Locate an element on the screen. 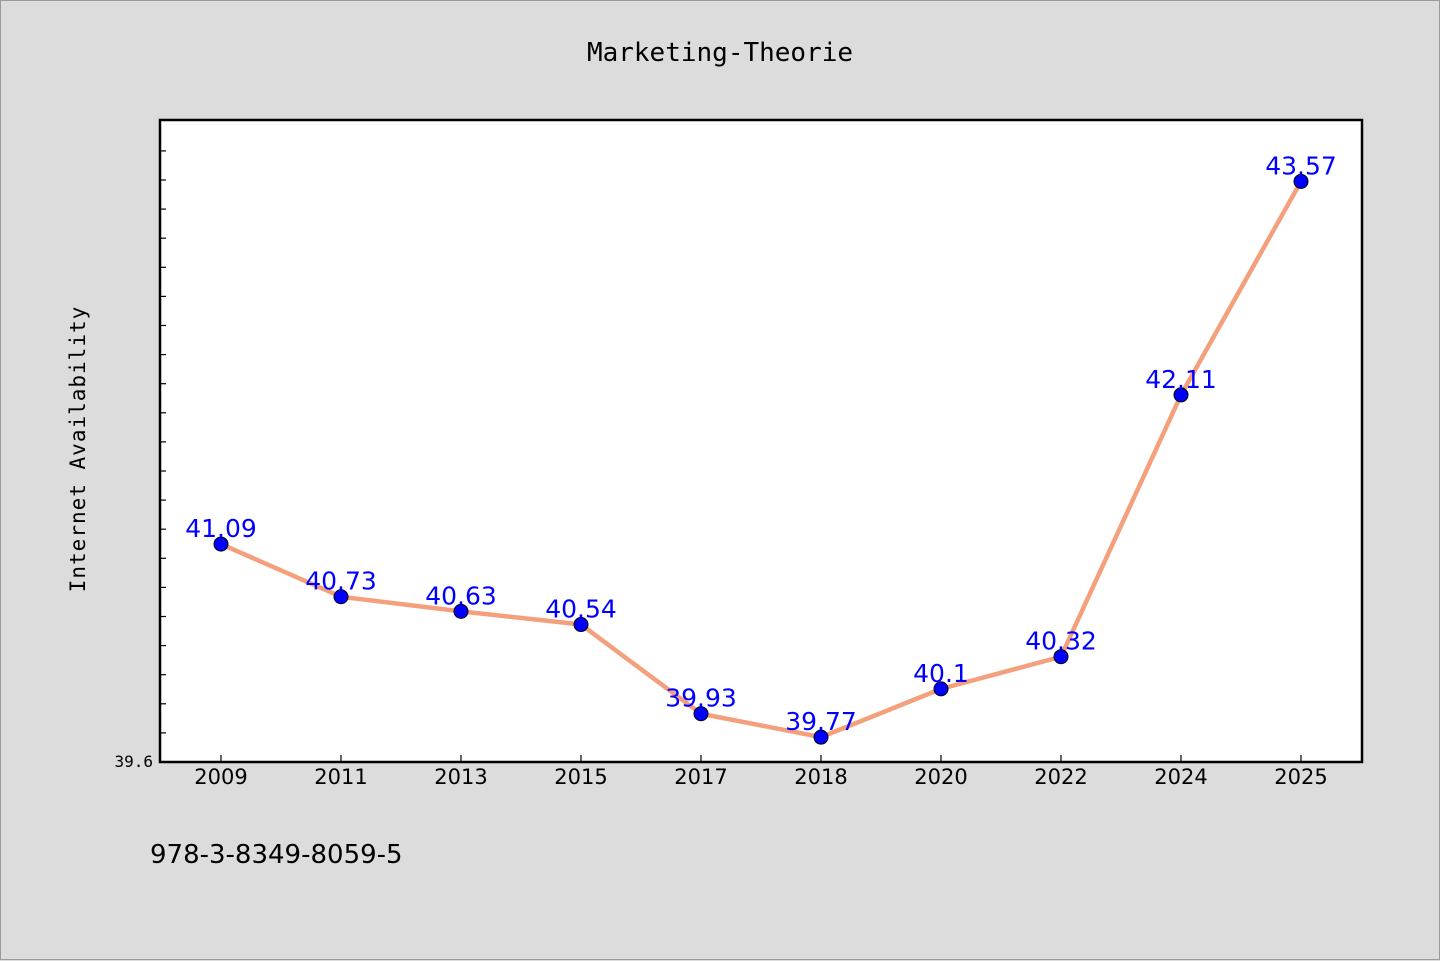 The width and height of the screenshot is (1440, 961). x-tick-label: 2024 is located at coordinates (1180, 777).